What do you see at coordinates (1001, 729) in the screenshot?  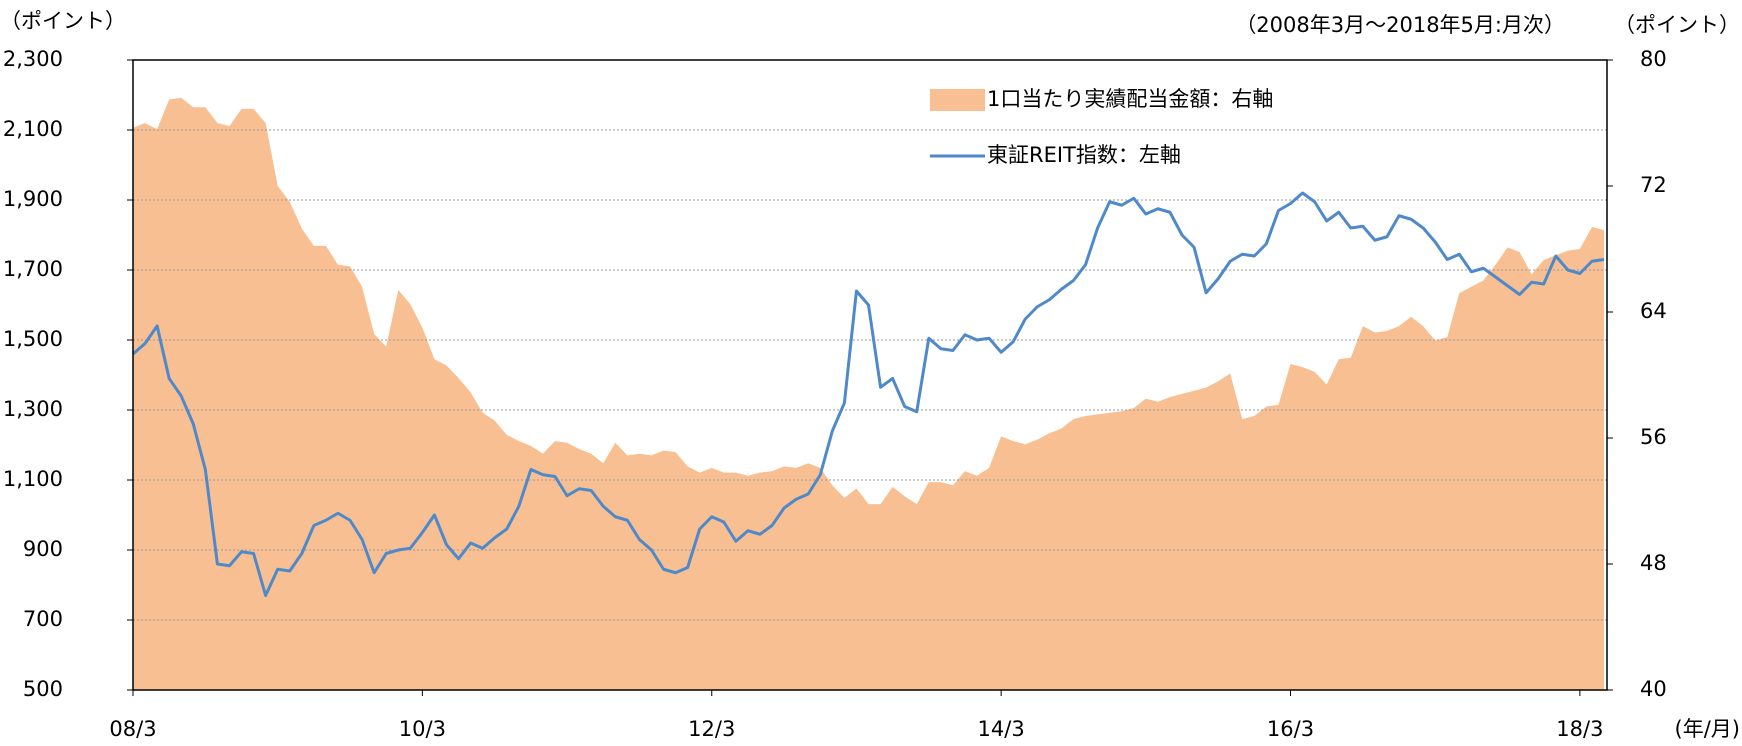 I see `x-tick-label: 14/3` at bounding box center [1001, 729].